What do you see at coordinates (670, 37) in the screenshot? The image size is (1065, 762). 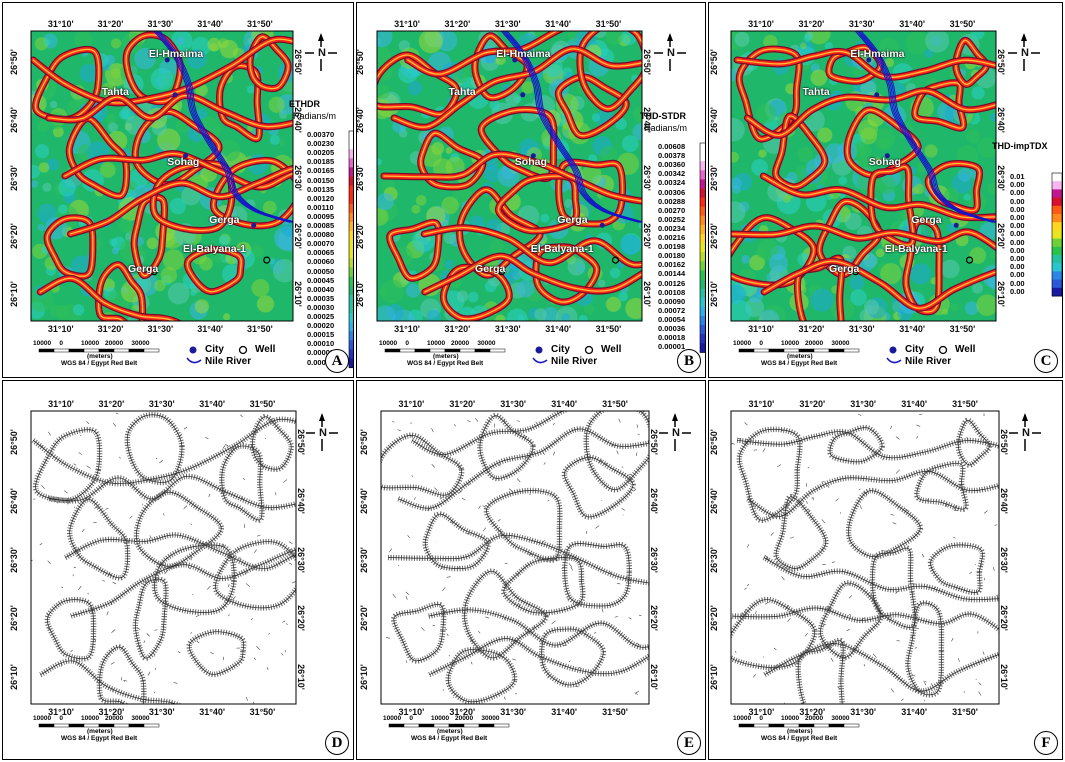 I see `north-arrow-icon` at bounding box center [670, 37].